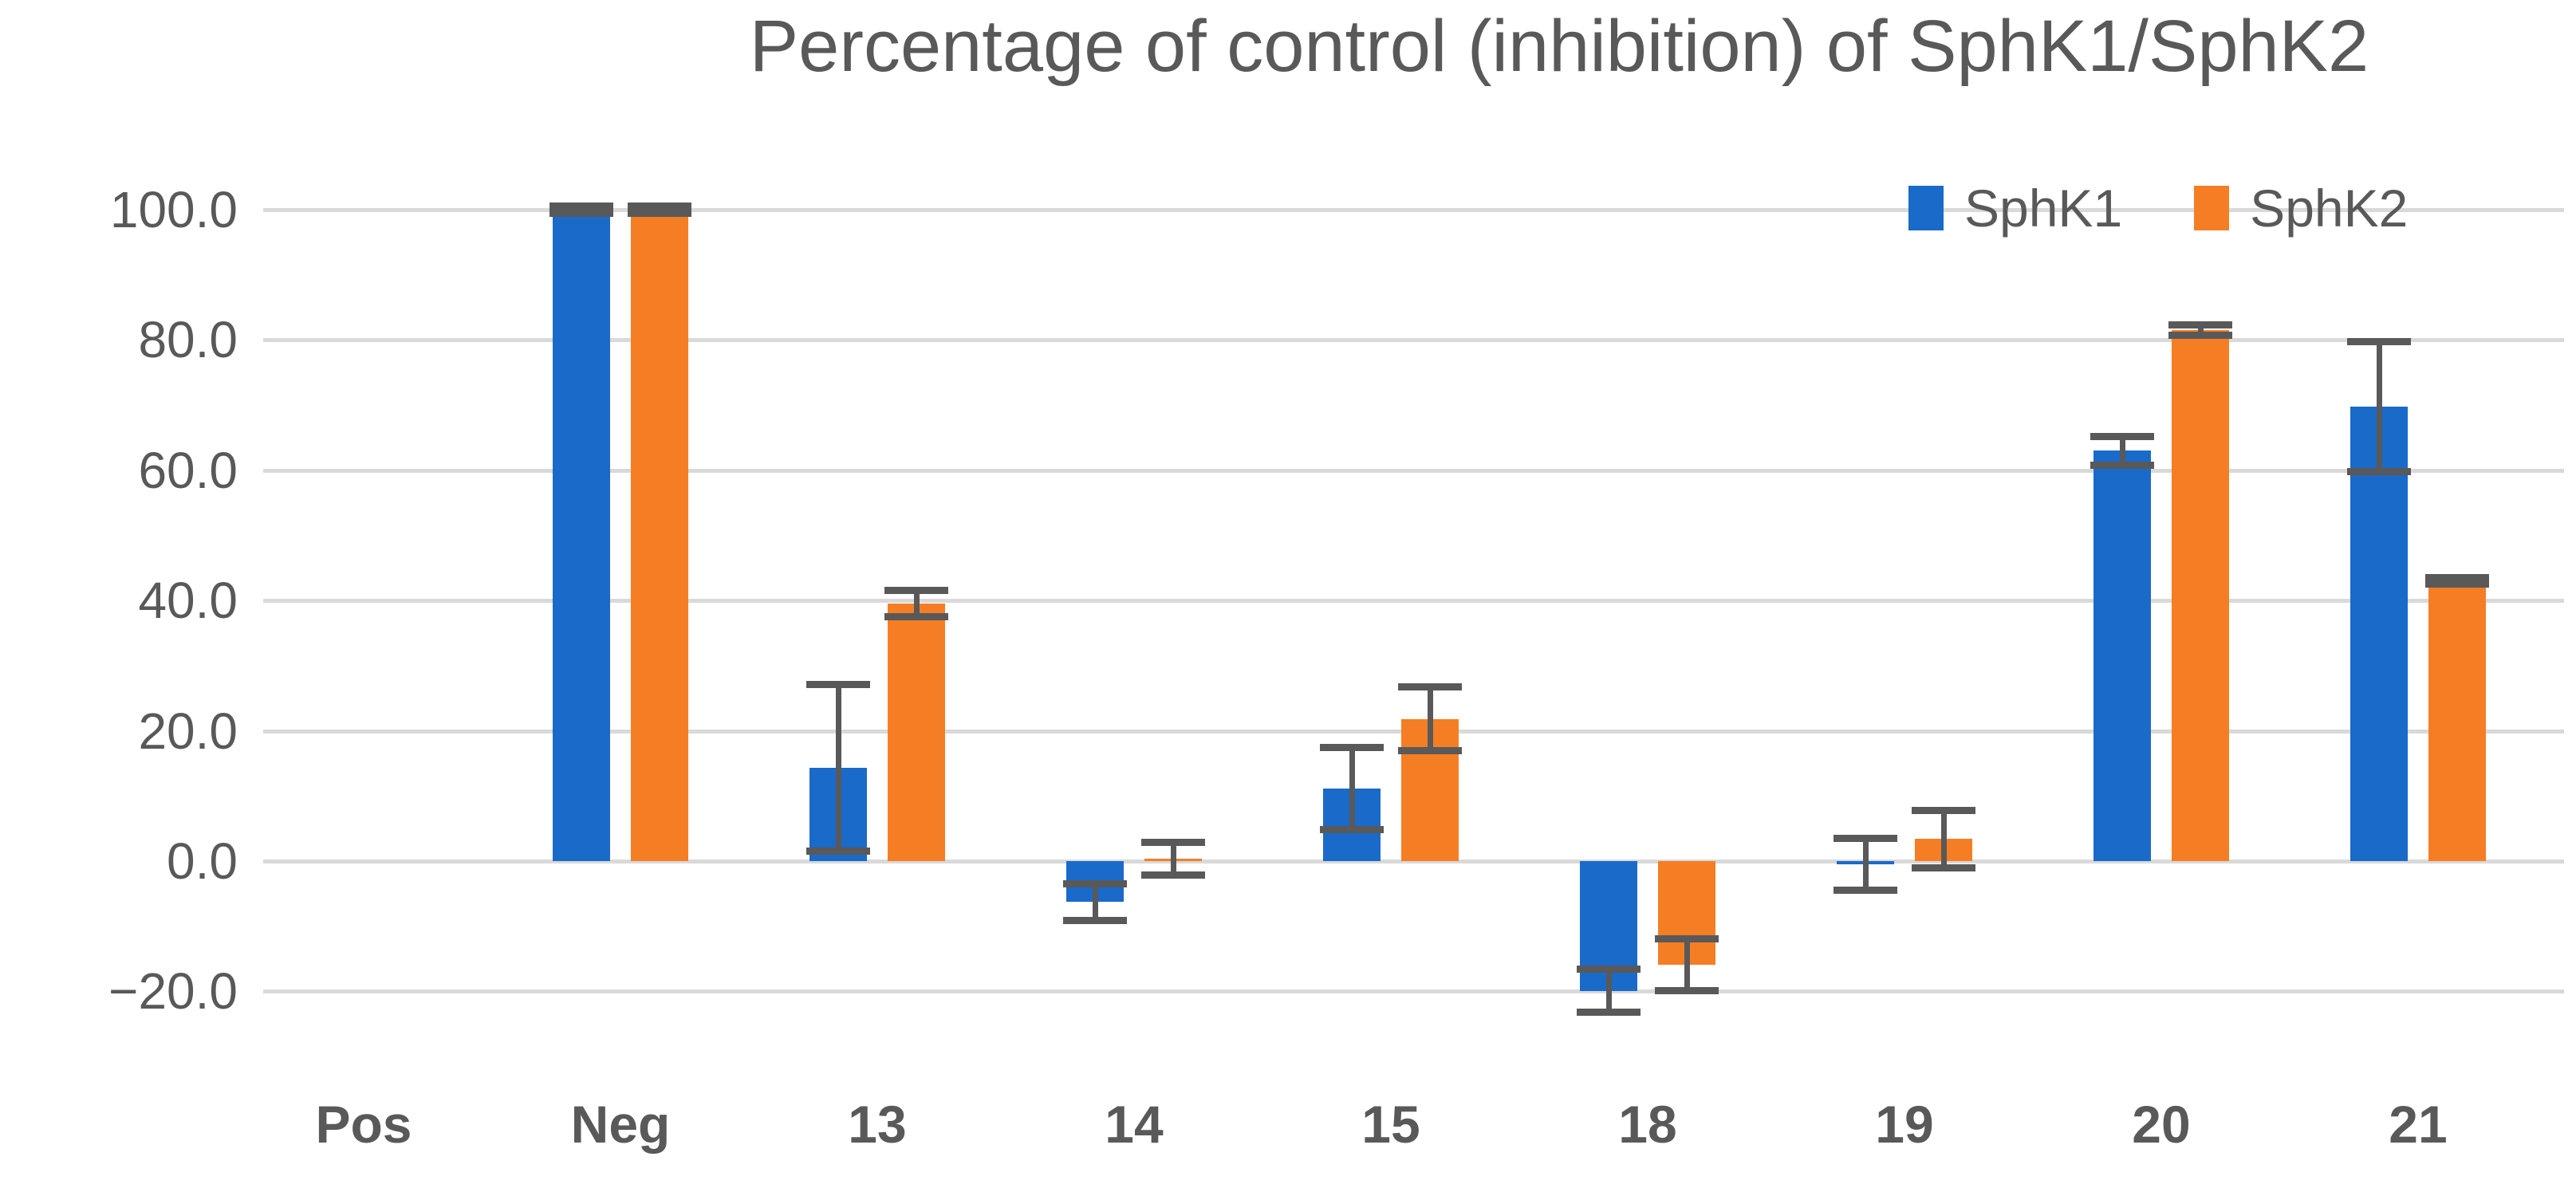 This screenshot has width=2576, height=1188. I want to click on error-bar-sphk1-18-cap-bottom, so click(1609, 1013).